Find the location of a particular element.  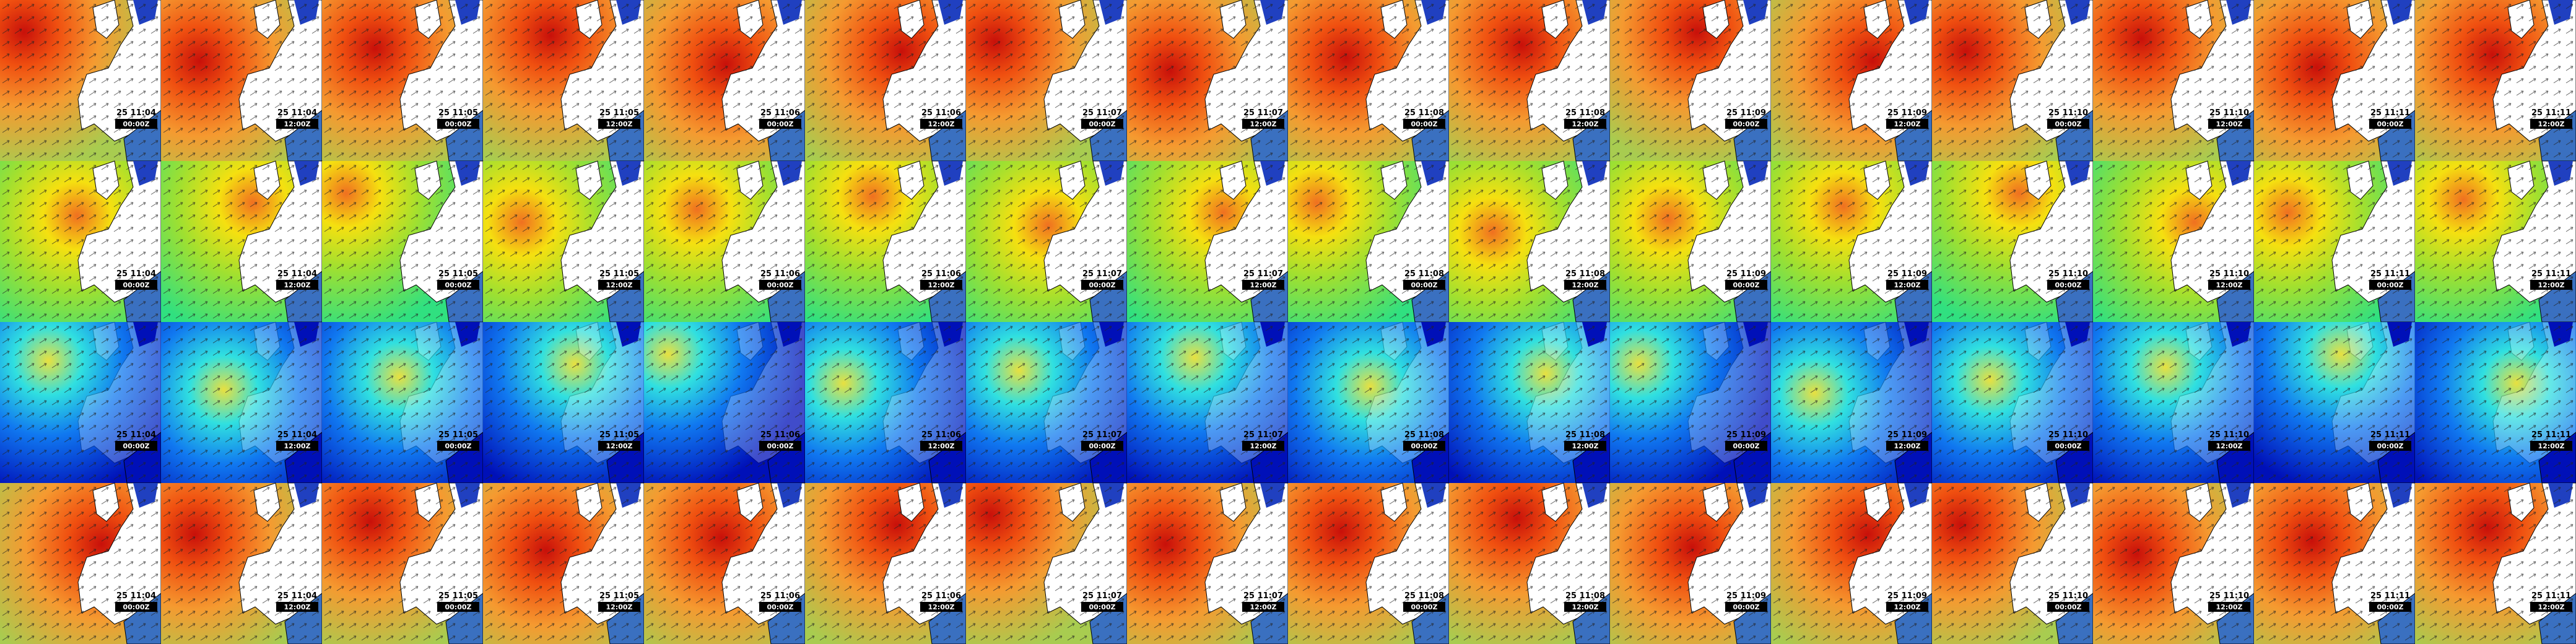

map-tile: 25 11:08 00:00Z is located at coordinates (1369, 563).